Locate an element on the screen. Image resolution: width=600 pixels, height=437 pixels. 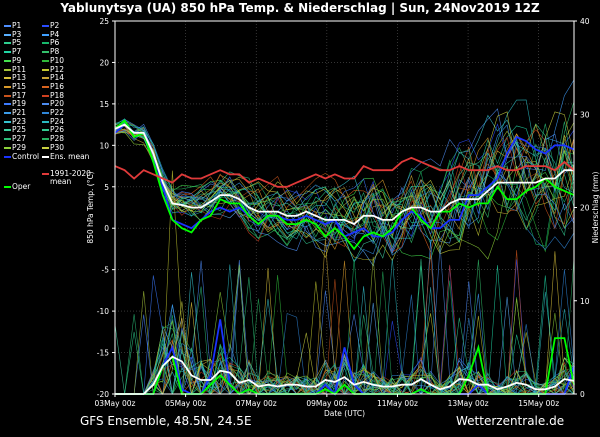
y-tick-label-left: -20 is located at coordinates (103, 394).